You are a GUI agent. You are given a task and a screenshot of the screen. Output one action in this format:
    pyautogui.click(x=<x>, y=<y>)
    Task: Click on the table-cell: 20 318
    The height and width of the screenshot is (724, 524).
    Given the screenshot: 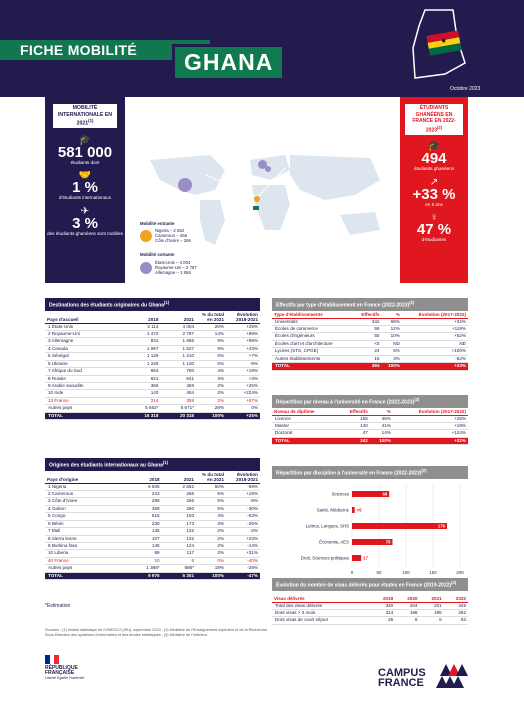 What is the action you would take?
    pyautogui.click(x=178, y=416)
    